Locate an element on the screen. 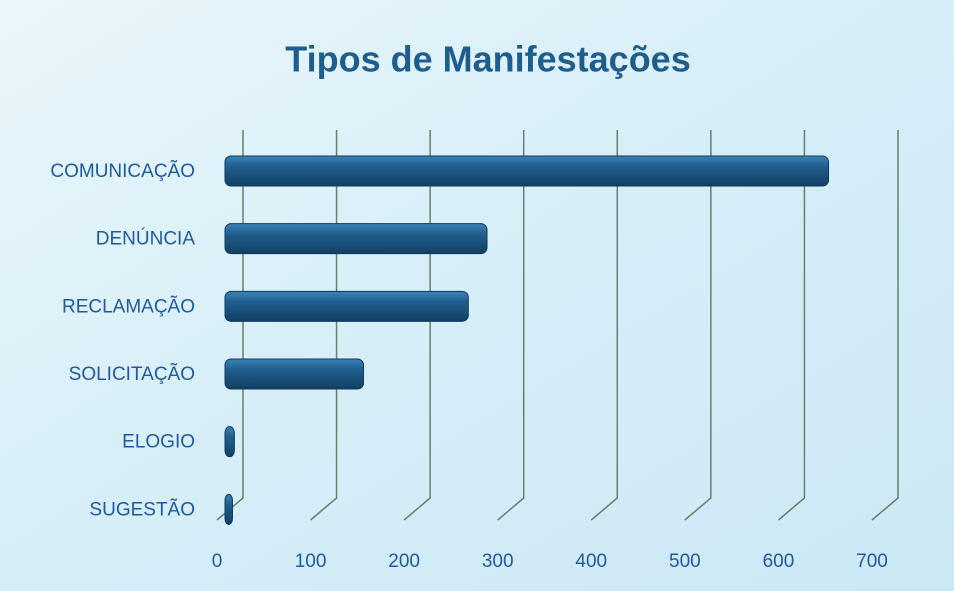  x-tick-label: 0 is located at coordinates (217, 561).